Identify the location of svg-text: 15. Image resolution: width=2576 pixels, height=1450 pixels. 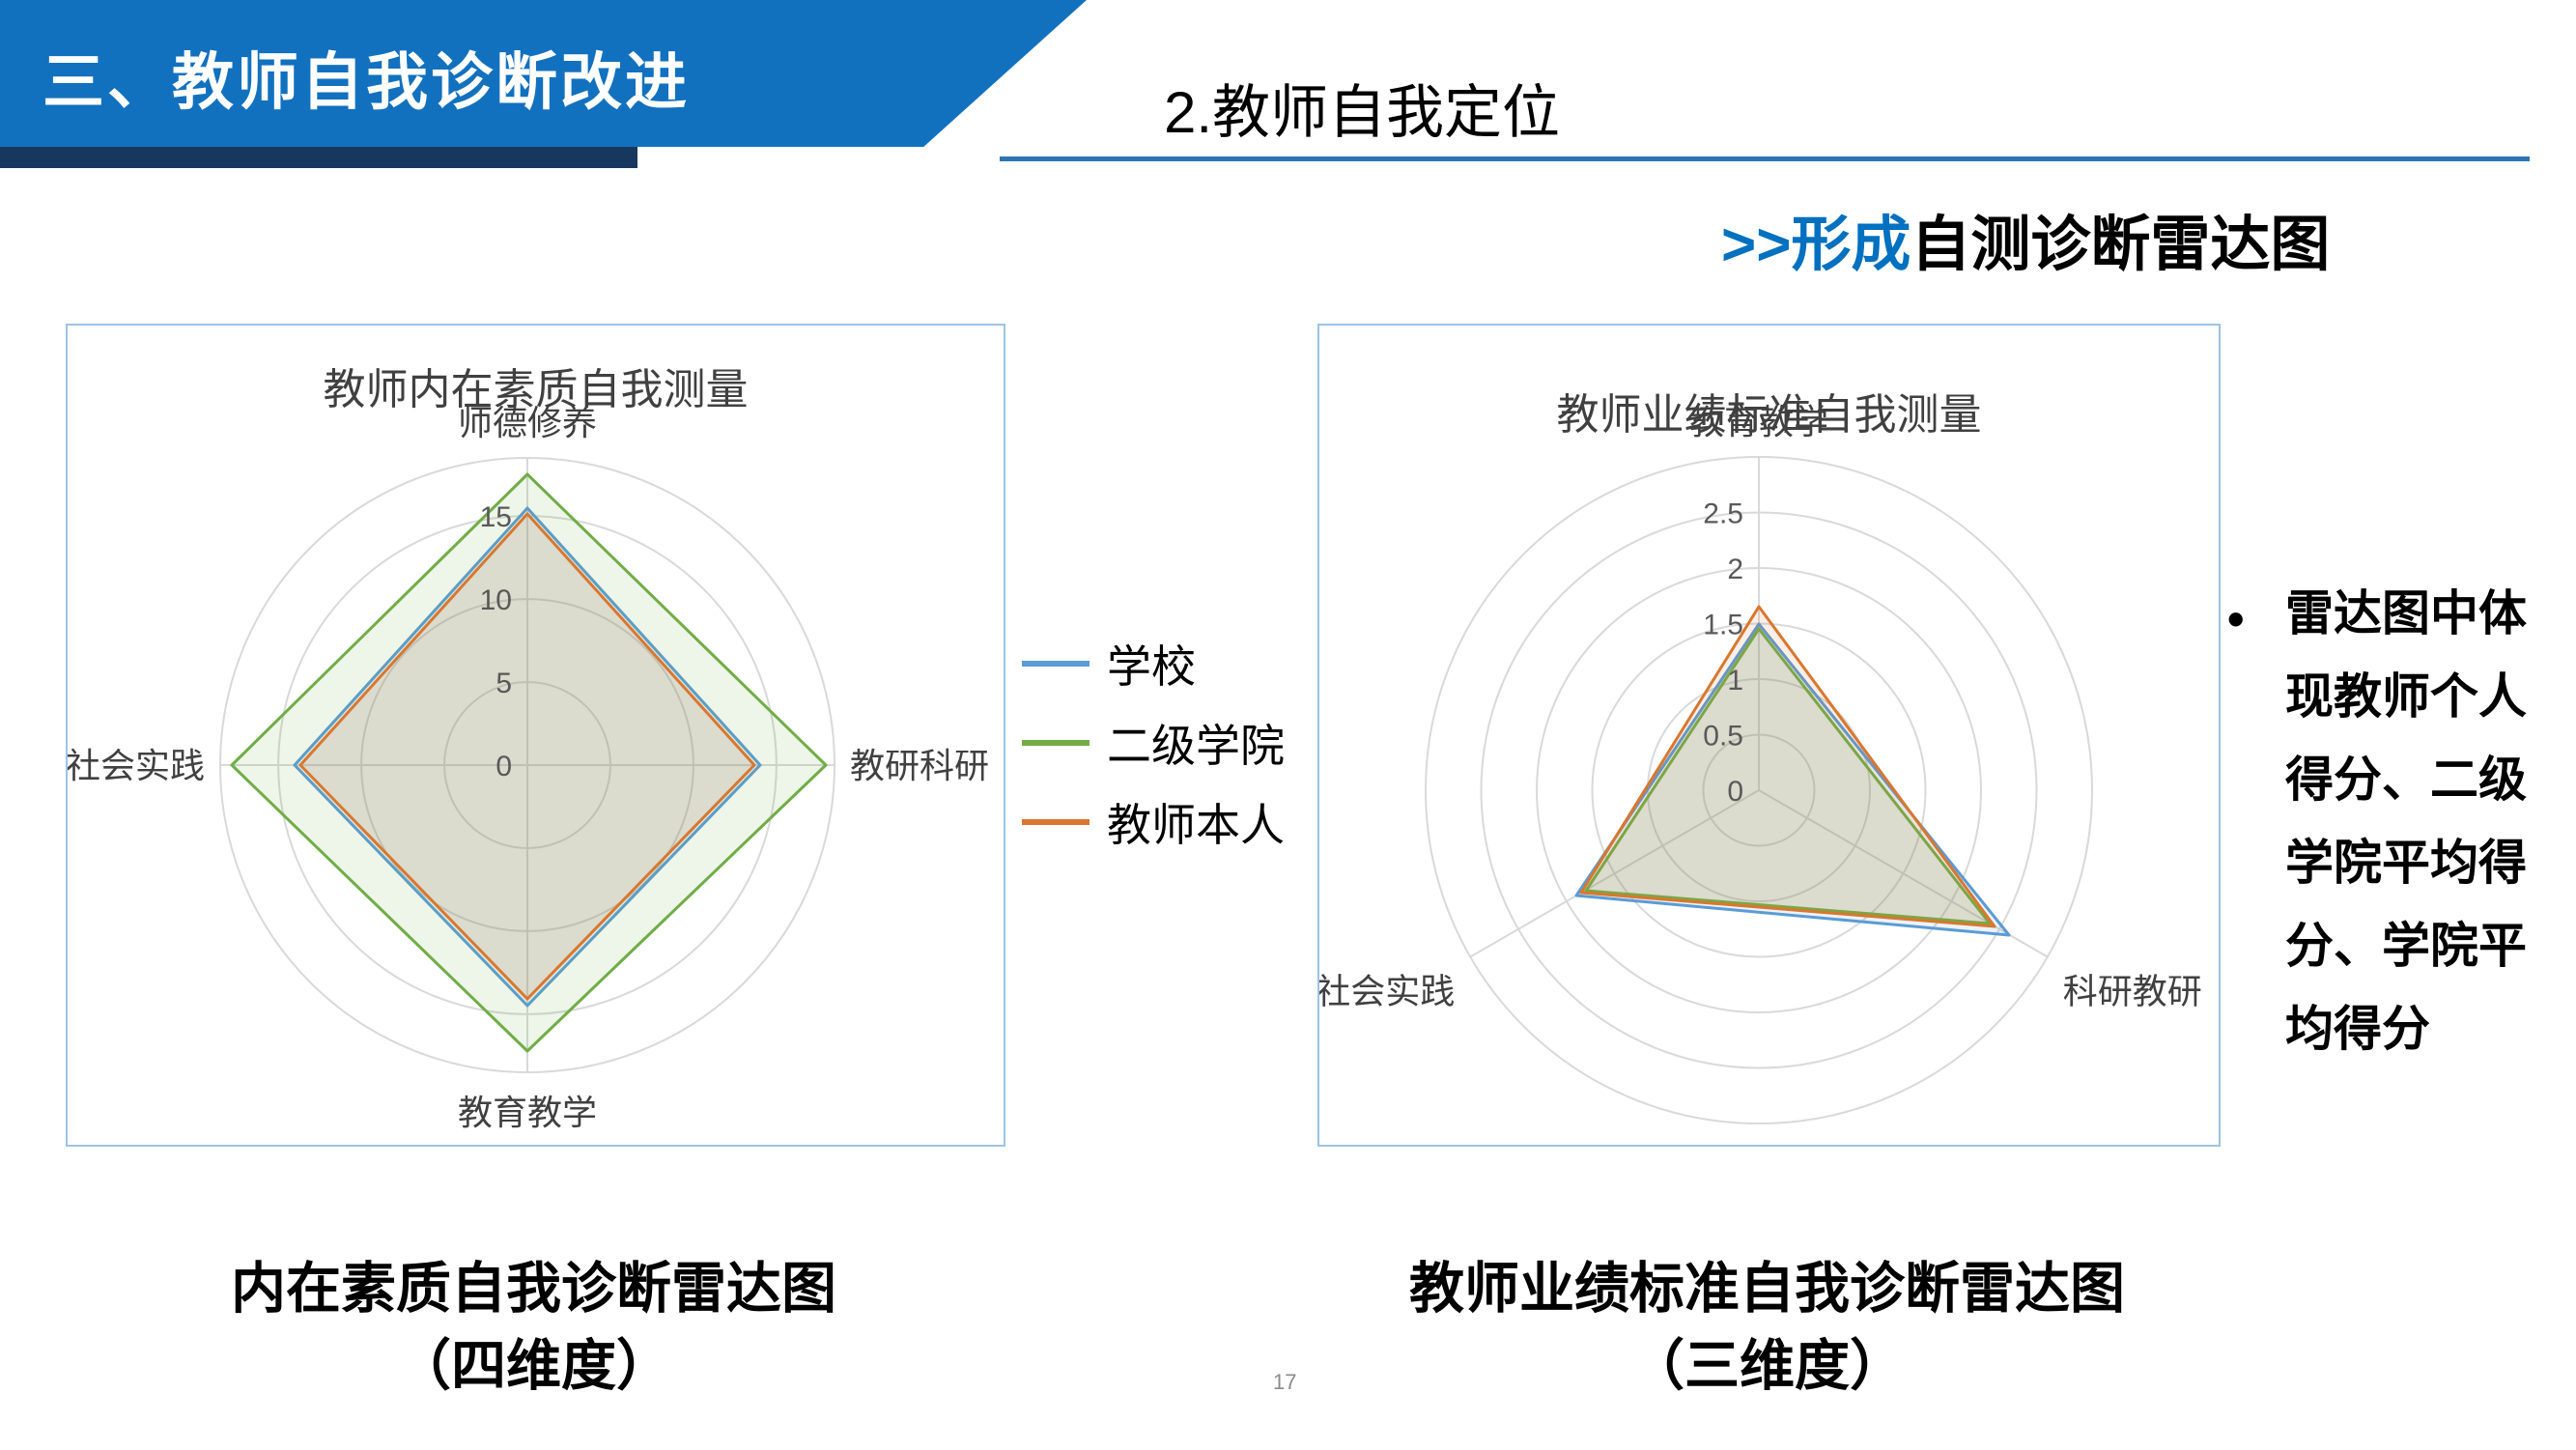
(496, 517).